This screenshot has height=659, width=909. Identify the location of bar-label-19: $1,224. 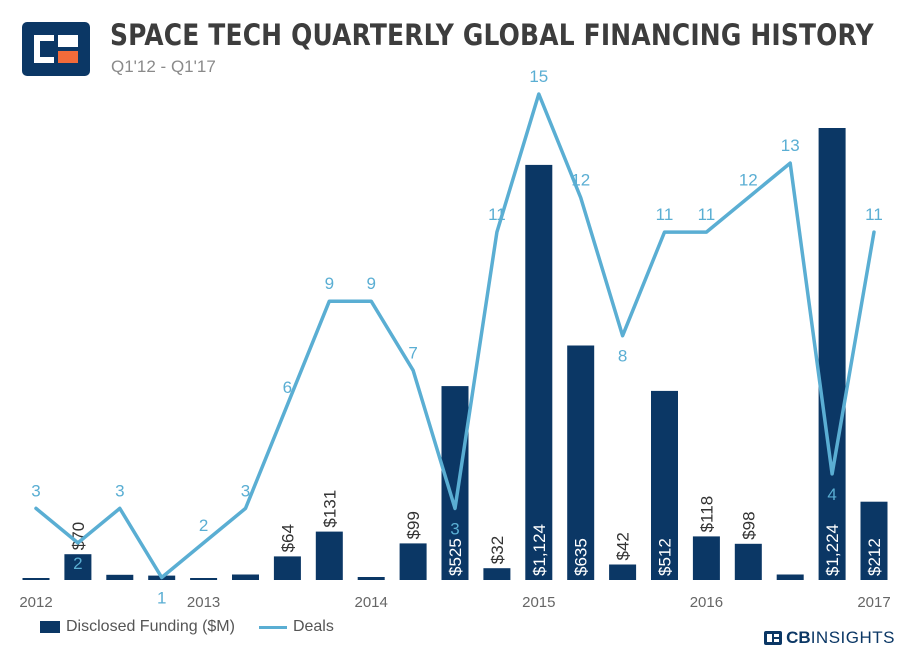
(832, 550).